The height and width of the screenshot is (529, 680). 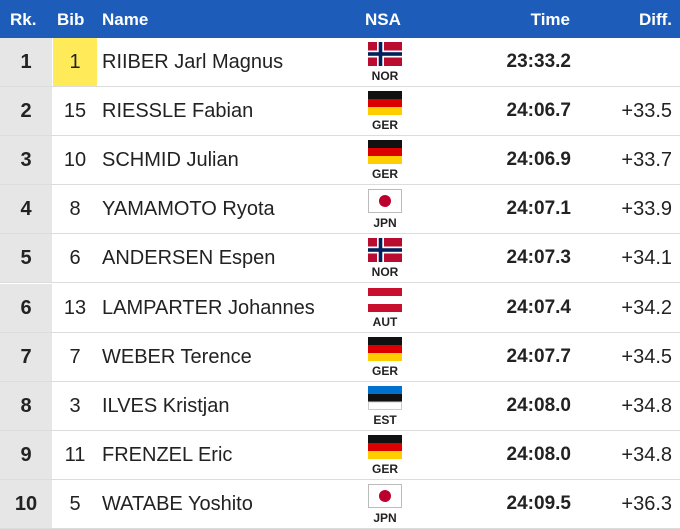 What do you see at coordinates (166, 405) in the screenshot?
I see `athlete-name: ILVES Kristjan` at bounding box center [166, 405].